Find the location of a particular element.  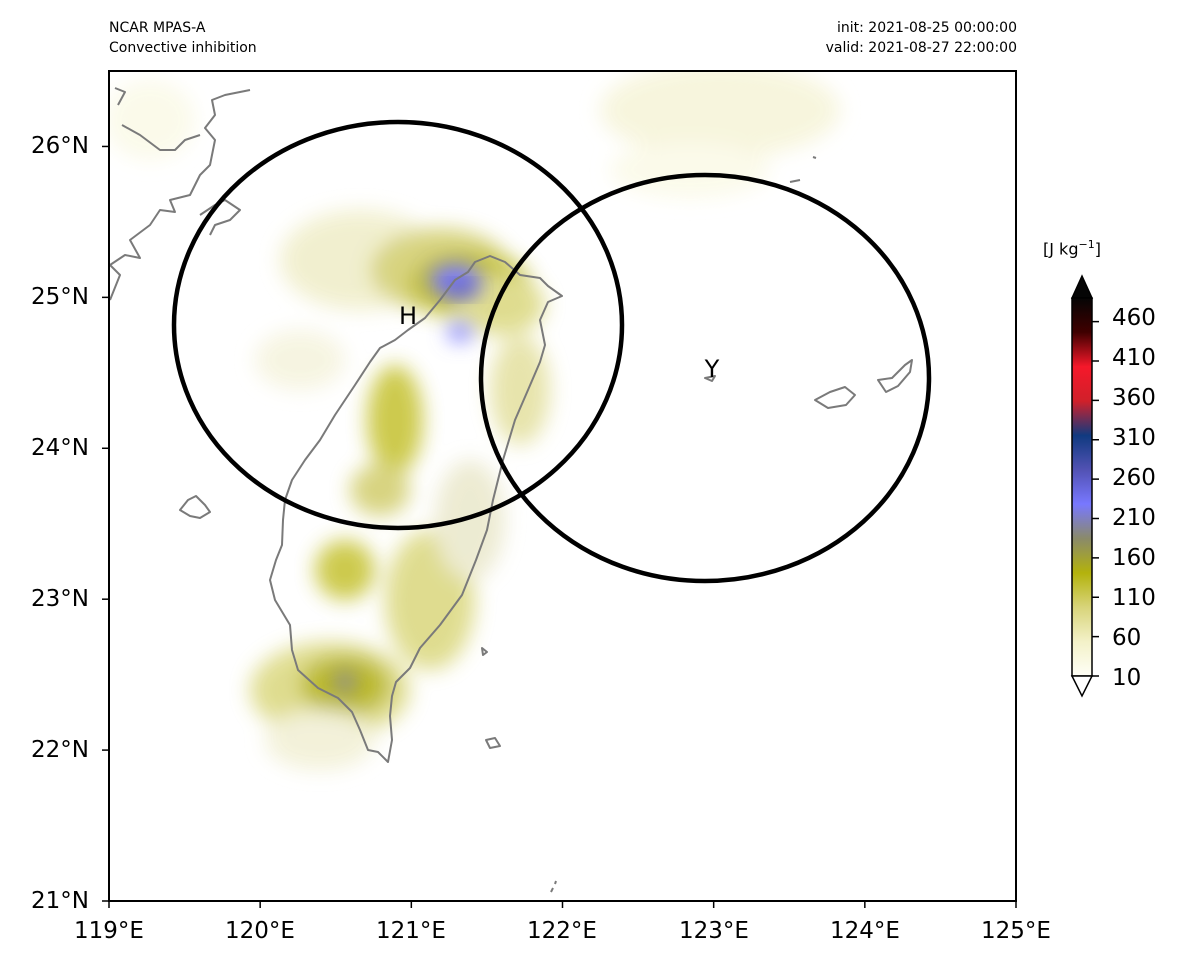

x-tick-label-119e: 119°E is located at coordinates (109, 931).